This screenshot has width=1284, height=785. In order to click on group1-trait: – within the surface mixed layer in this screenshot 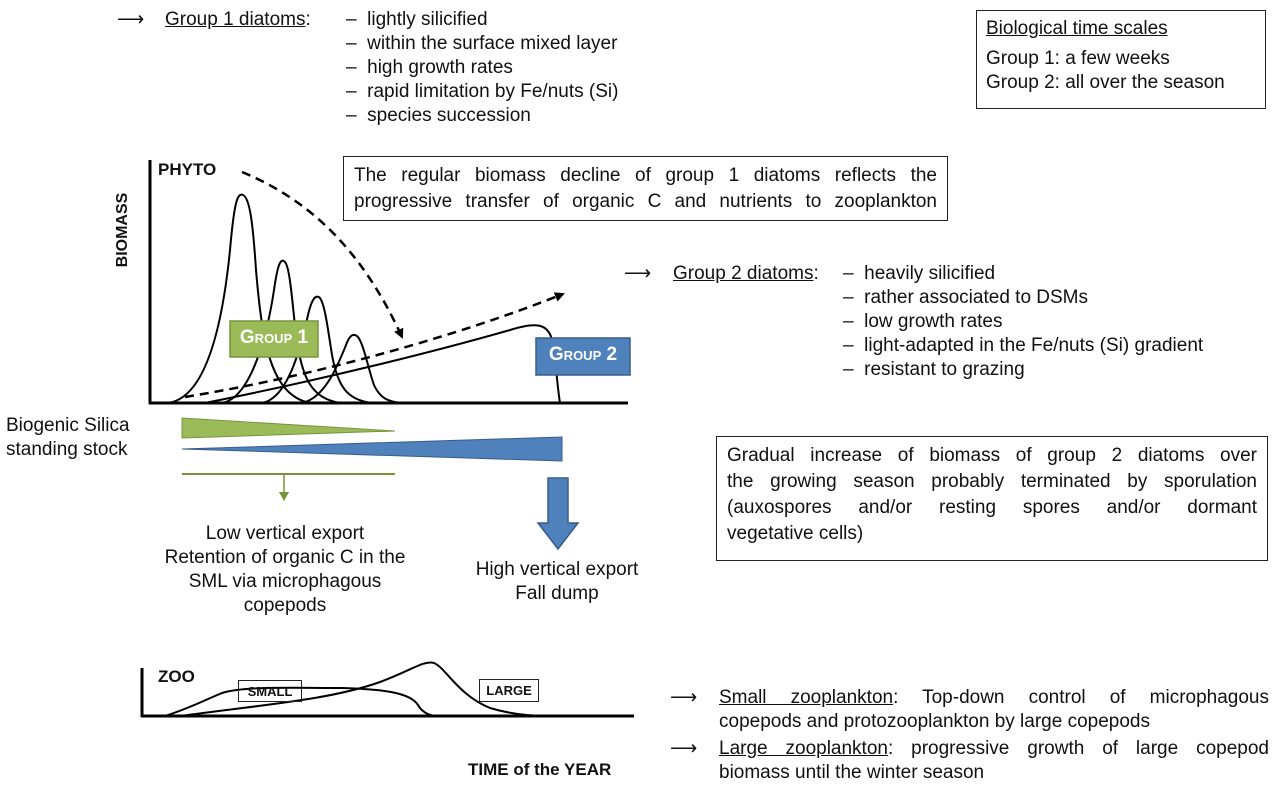, I will do `click(482, 43)`.